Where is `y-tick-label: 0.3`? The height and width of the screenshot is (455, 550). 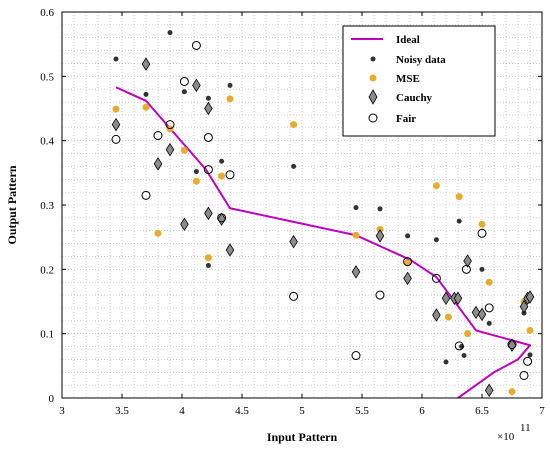
y-tick-label: 0.3 is located at coordinates (47, 206).